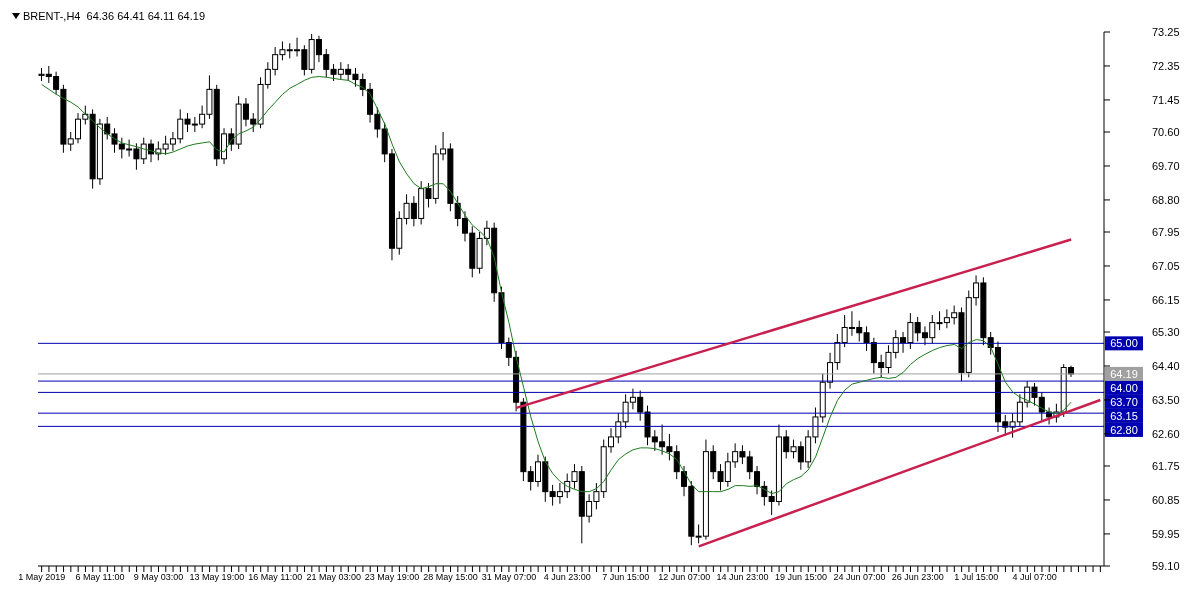 This screenshot has width=1200, height=600. What do you see at coordinates (1166, 31) in the screenshot?
I see `y-tick-label: 73.25` at bounding box center [1166, 31].